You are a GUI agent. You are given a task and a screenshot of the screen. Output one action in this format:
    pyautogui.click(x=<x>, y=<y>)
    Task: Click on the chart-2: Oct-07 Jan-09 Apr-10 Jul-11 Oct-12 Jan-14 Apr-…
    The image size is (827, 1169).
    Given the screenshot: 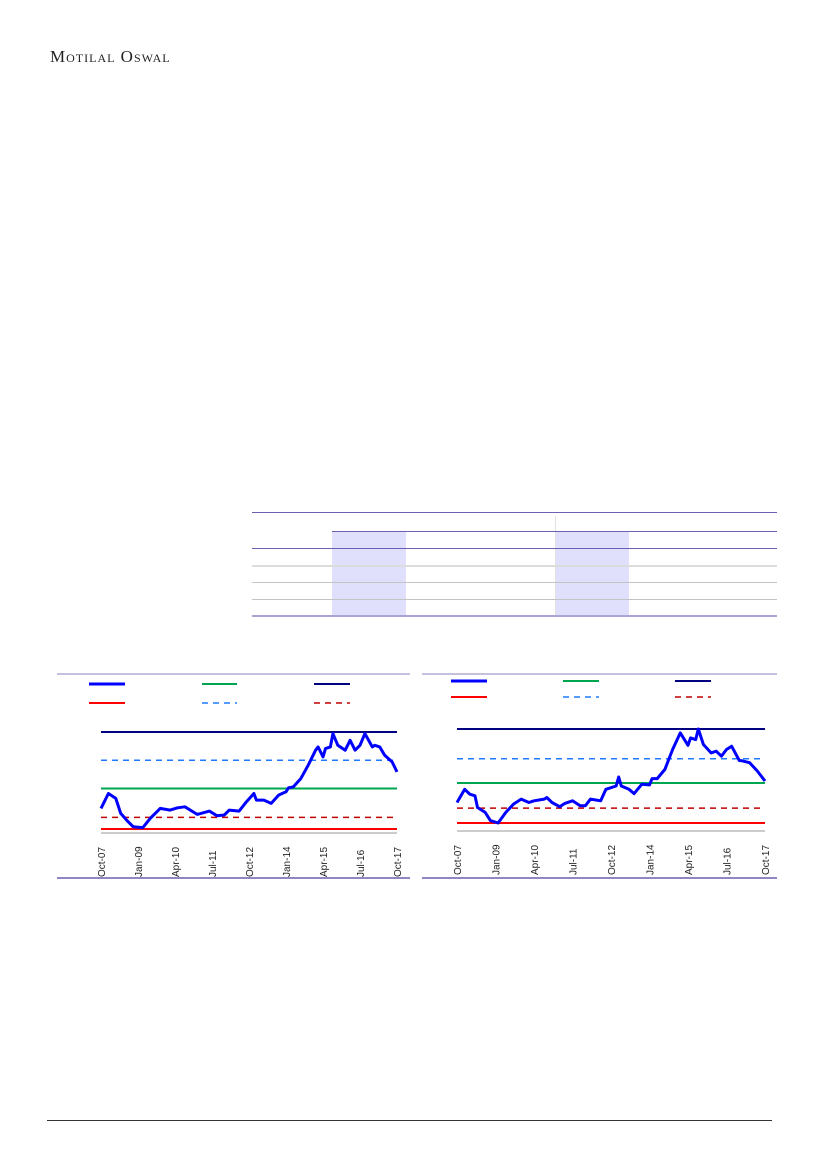 What is the action you would take?
    pyautogui.click(x=599, y=776)
    